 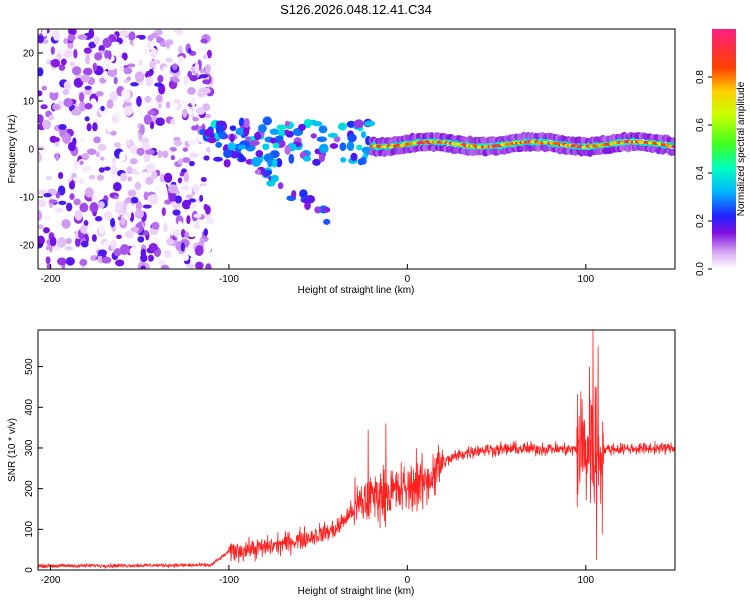 What do you see at coordinates (700, 269) in the screenshot?
I see `colorbar-tick-label: 0.0` at bounding box center [700, 269].